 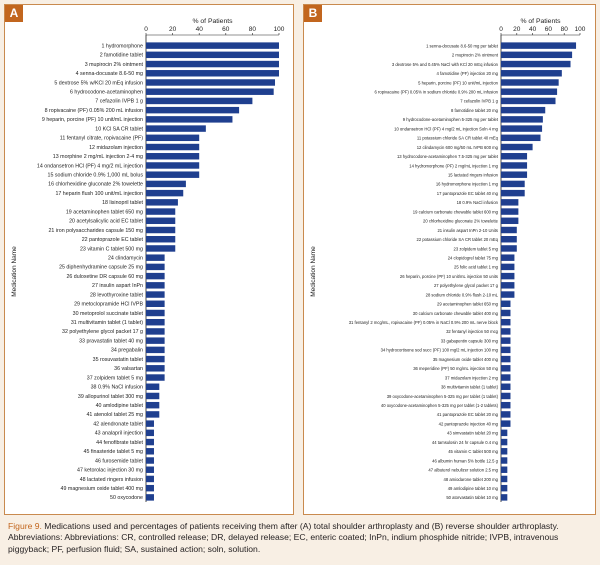 What do you see at coordinates (107, 323) in the screenshot?
I see `category-label: 31 multivitamin tablet (1 tablet)` at bounding box center [107, 323].